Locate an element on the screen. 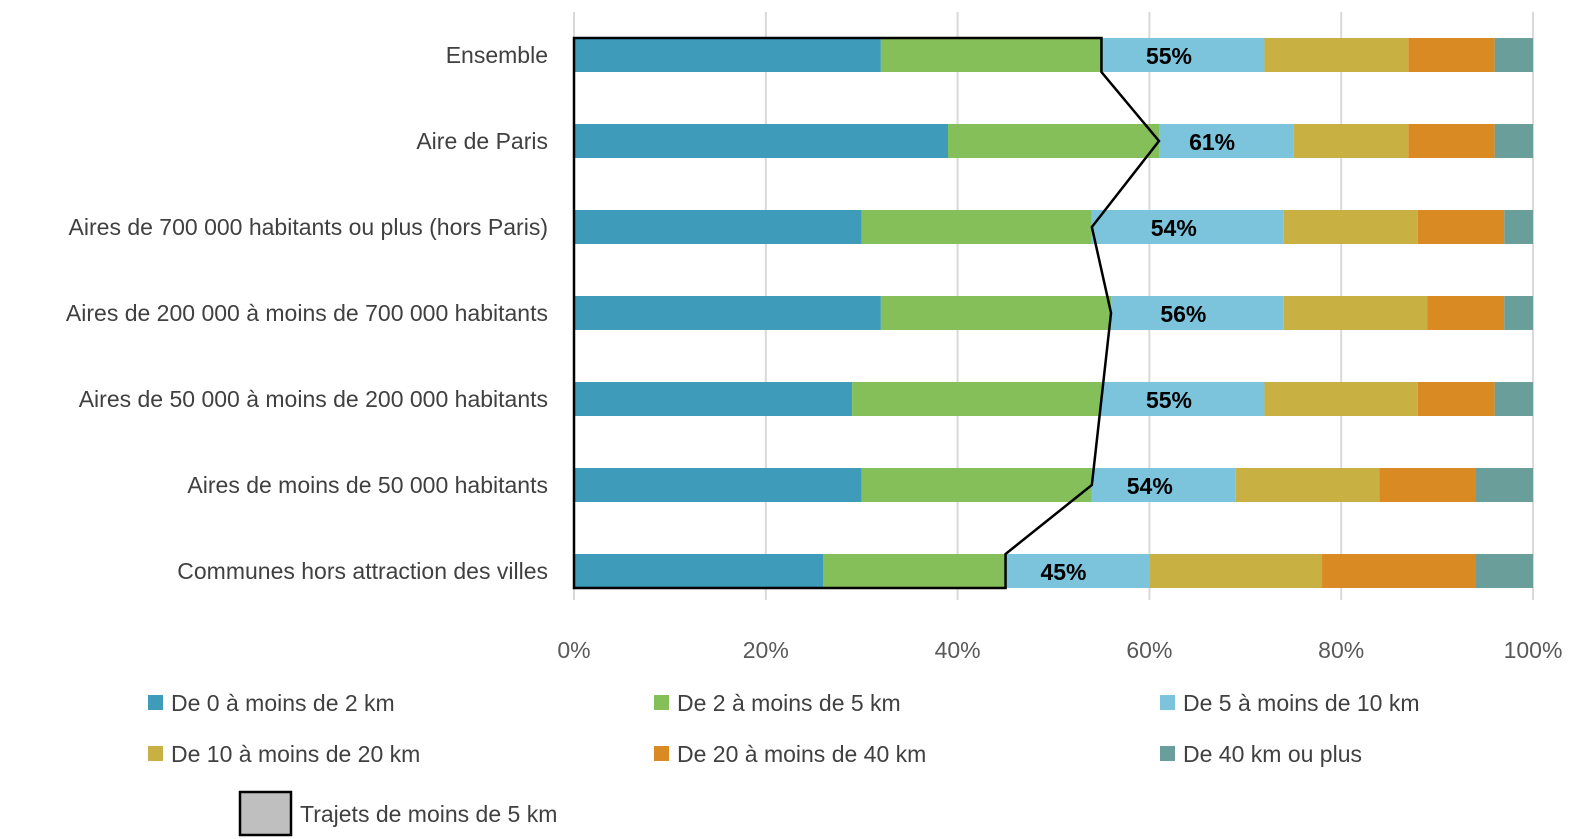  x-tick-label: 100% is located at coordinates (1533, 650).